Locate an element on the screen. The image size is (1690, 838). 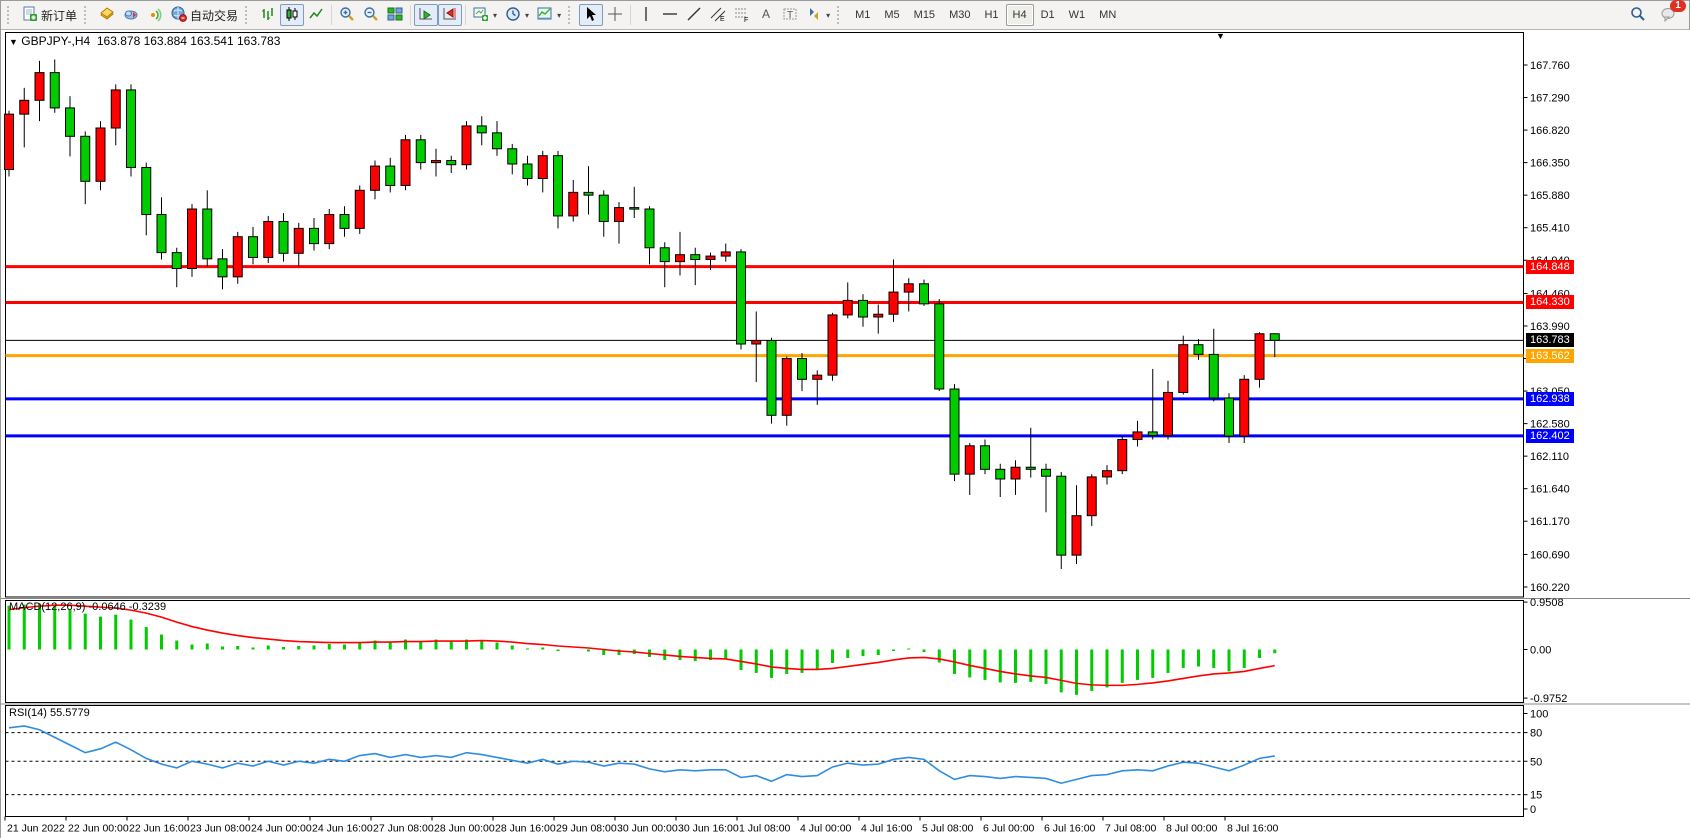
timeframe-button-m30: M30 is located at coordinates (960, 15).